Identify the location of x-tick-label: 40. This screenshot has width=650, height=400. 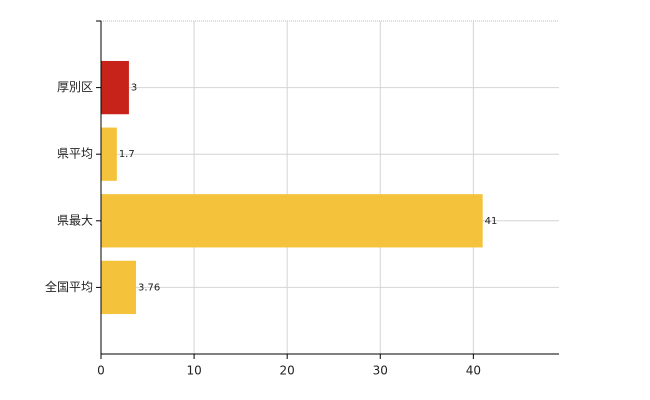
(473, 371).